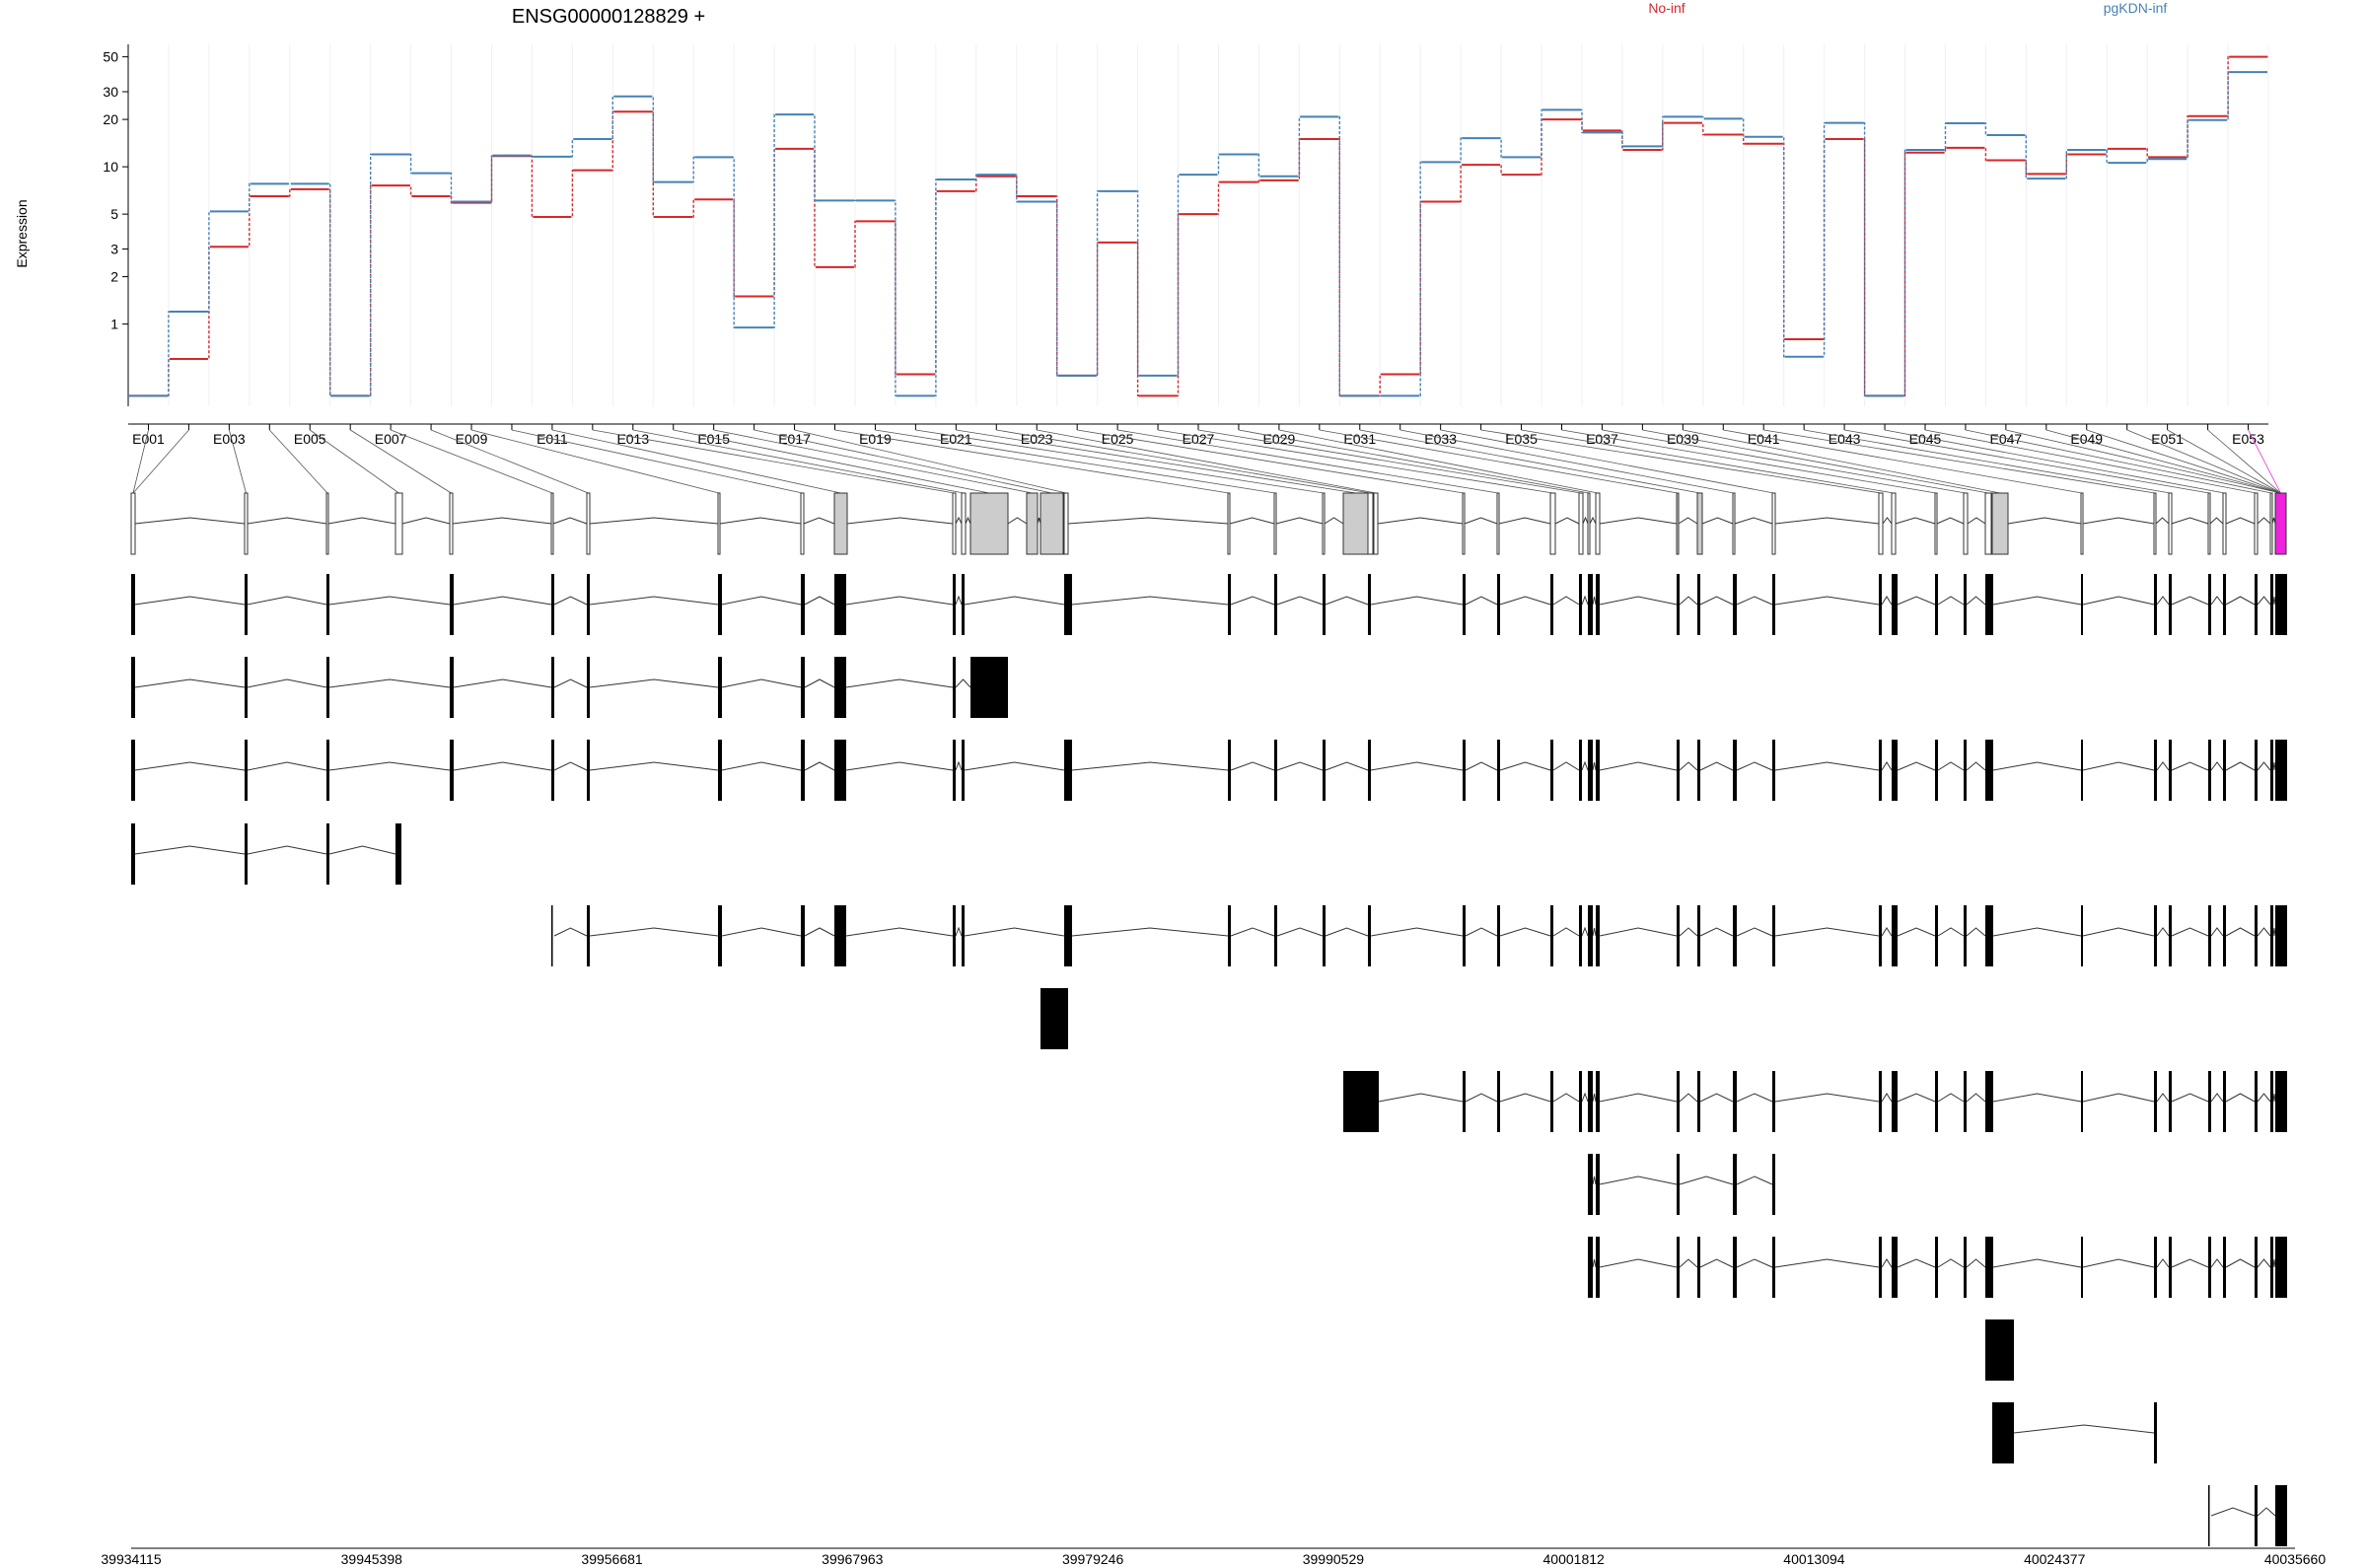 Image resolution: width=2367 pixels, height=1568 pixels. What do you see at coordinates (875, 439) in the screenshot?
I see `exon-label: E019` at bounding box center [875, 439].